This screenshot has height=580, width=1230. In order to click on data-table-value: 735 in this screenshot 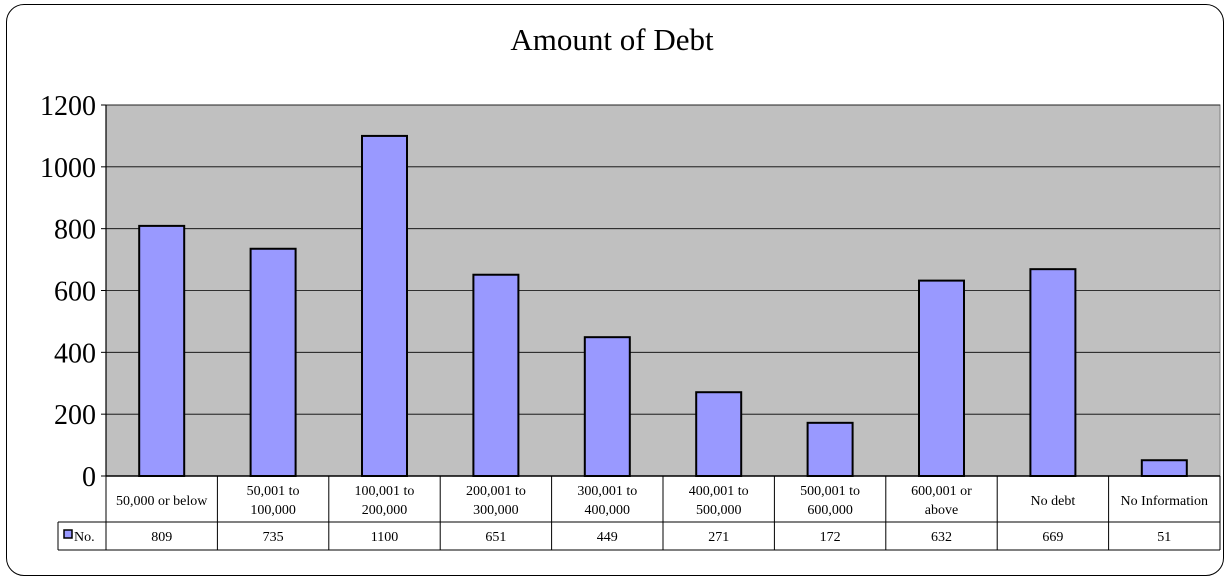, I will do `click(273, 537)`.